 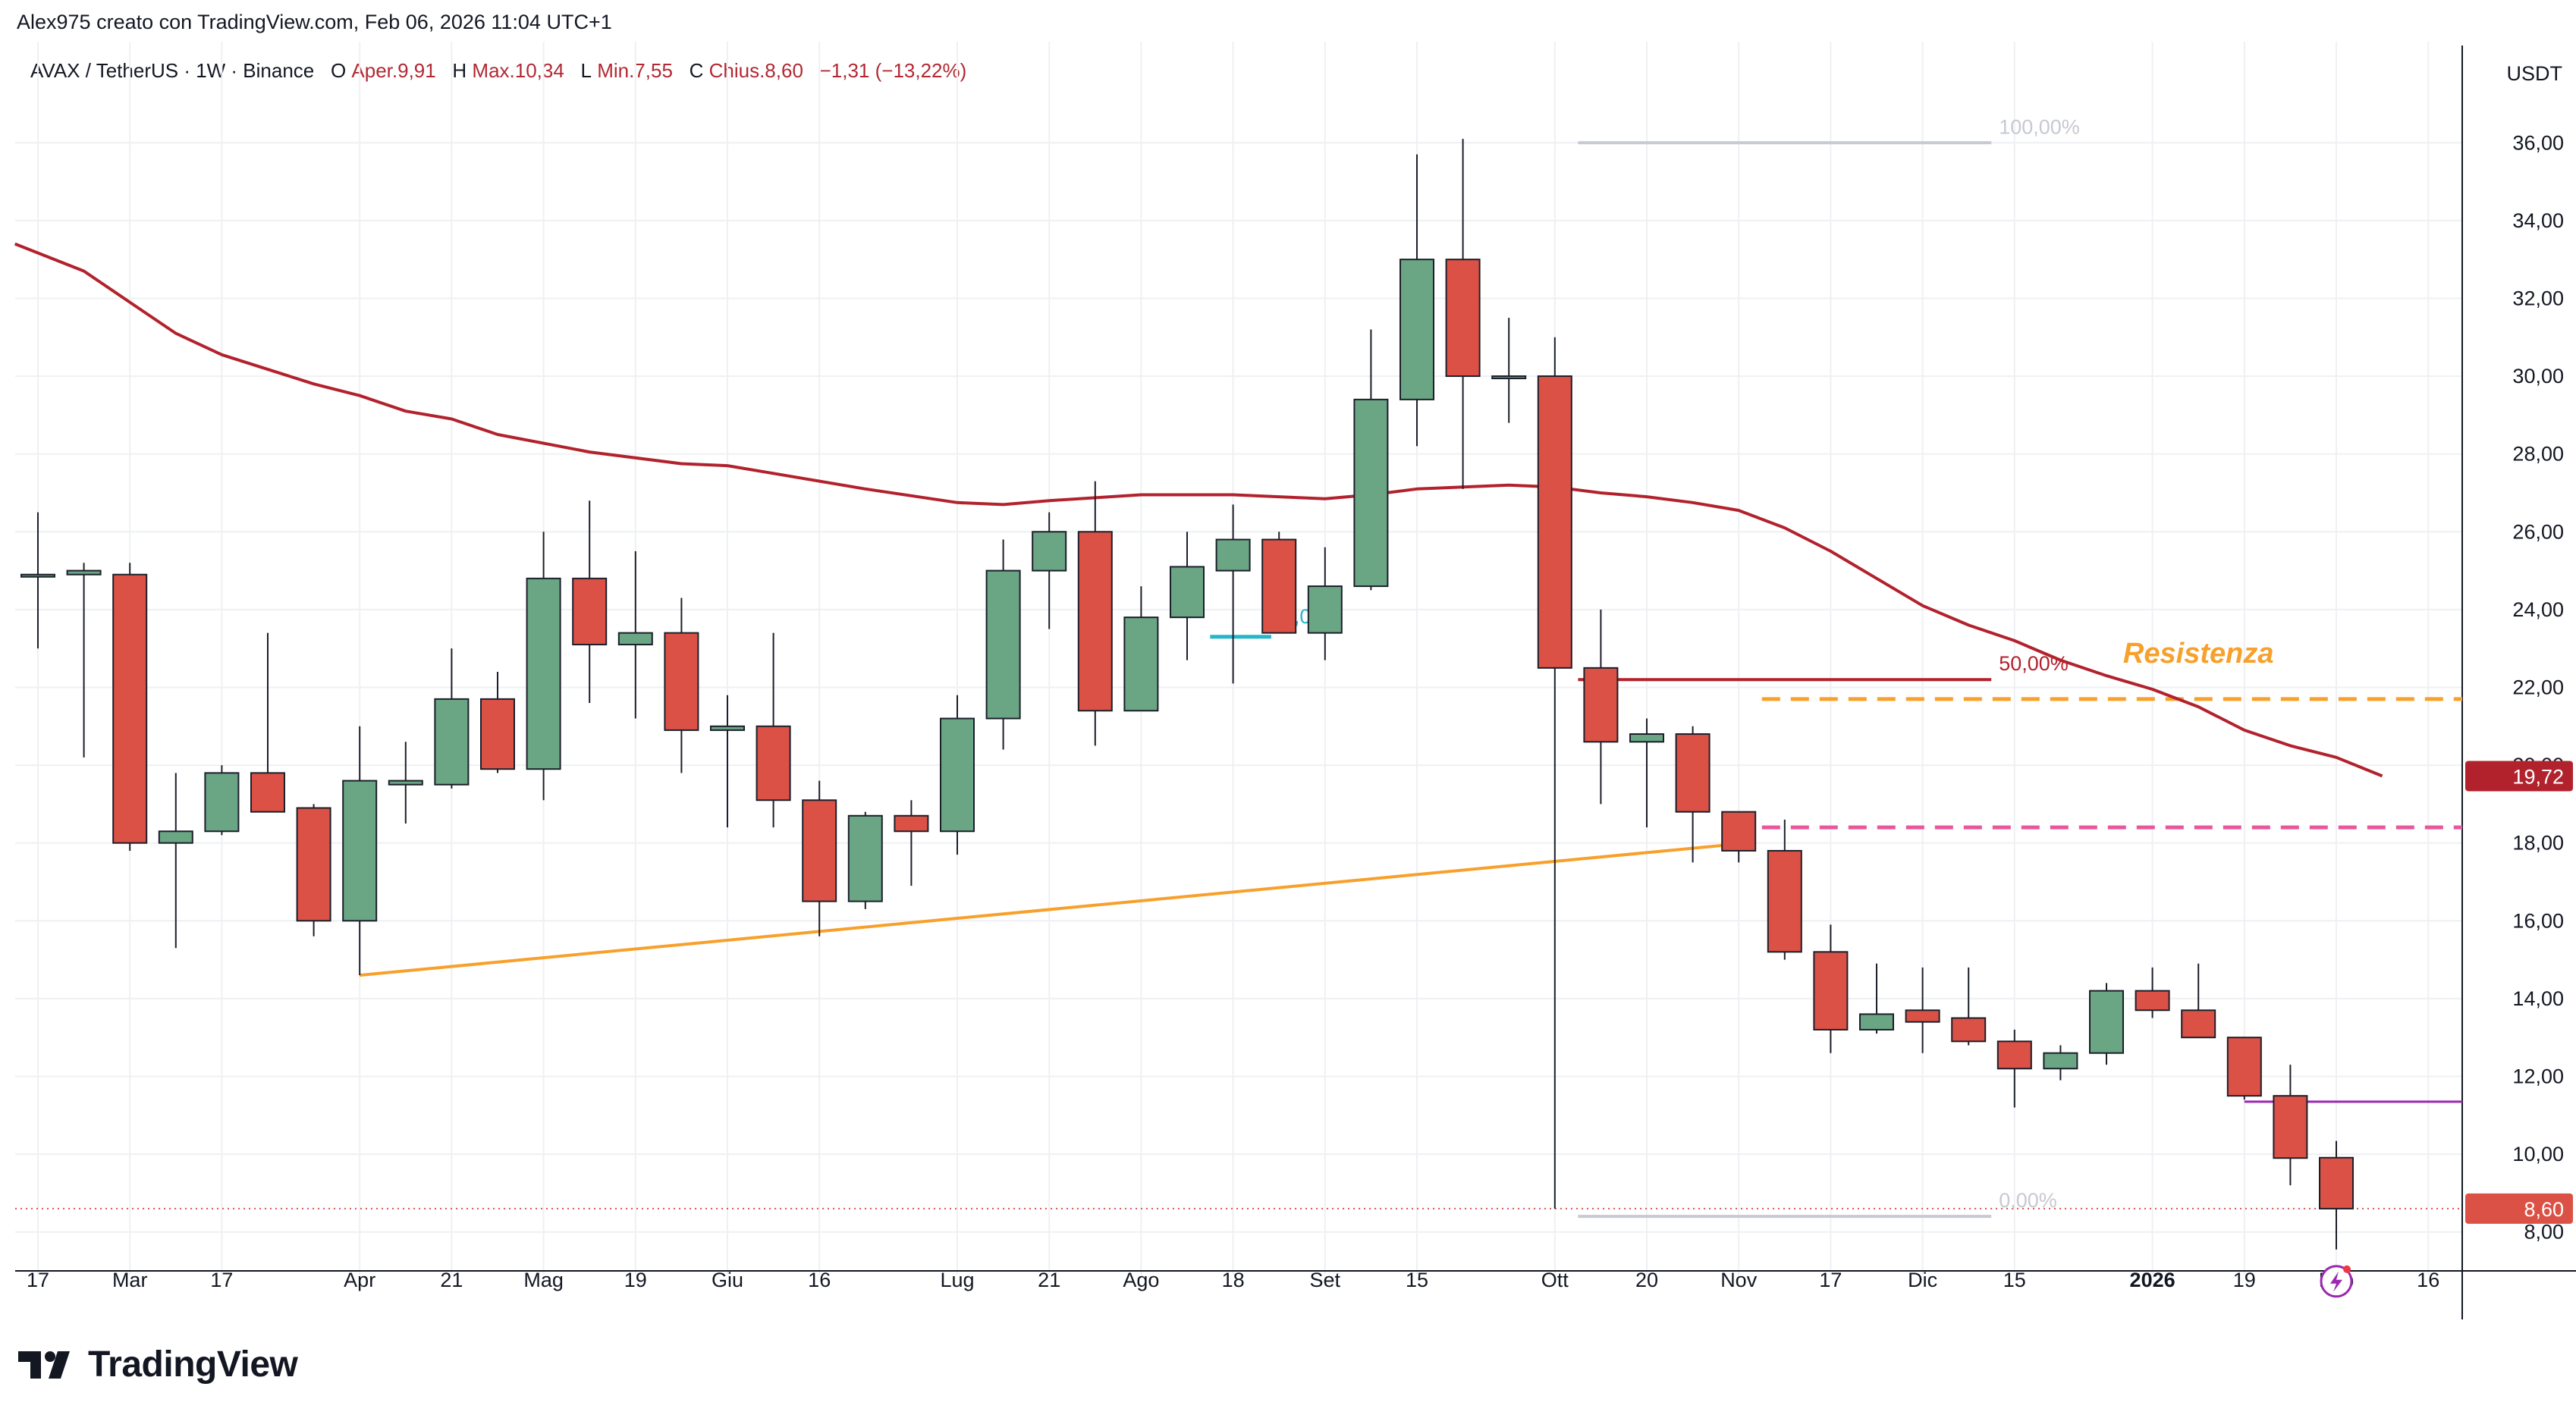 What do you see at coordinates (2336, 1281) in the screenshot?
I see `lightning-bolt-icon` at bounding box center [2336, 1281].